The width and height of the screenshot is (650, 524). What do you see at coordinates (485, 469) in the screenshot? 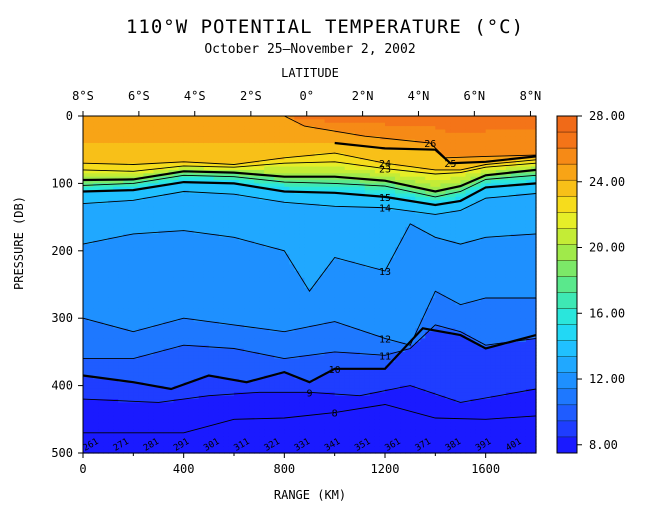
I see `x-tick-label: 1600` at bounding box center [485, 469].